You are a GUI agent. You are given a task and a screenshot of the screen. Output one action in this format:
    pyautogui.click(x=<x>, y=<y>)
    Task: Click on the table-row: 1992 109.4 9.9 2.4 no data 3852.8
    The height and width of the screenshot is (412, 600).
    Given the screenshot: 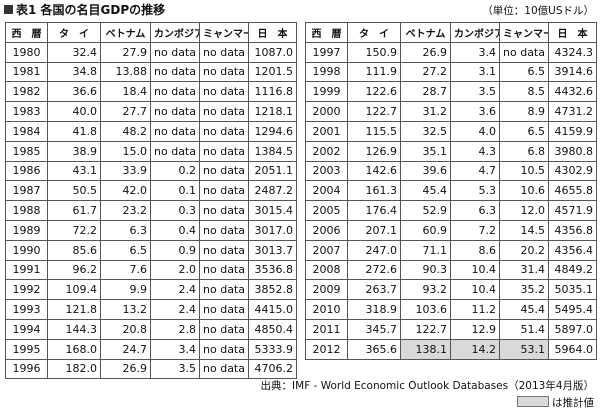 What is the action you would take?
    pyautogui.click(x=151, y=290)
    